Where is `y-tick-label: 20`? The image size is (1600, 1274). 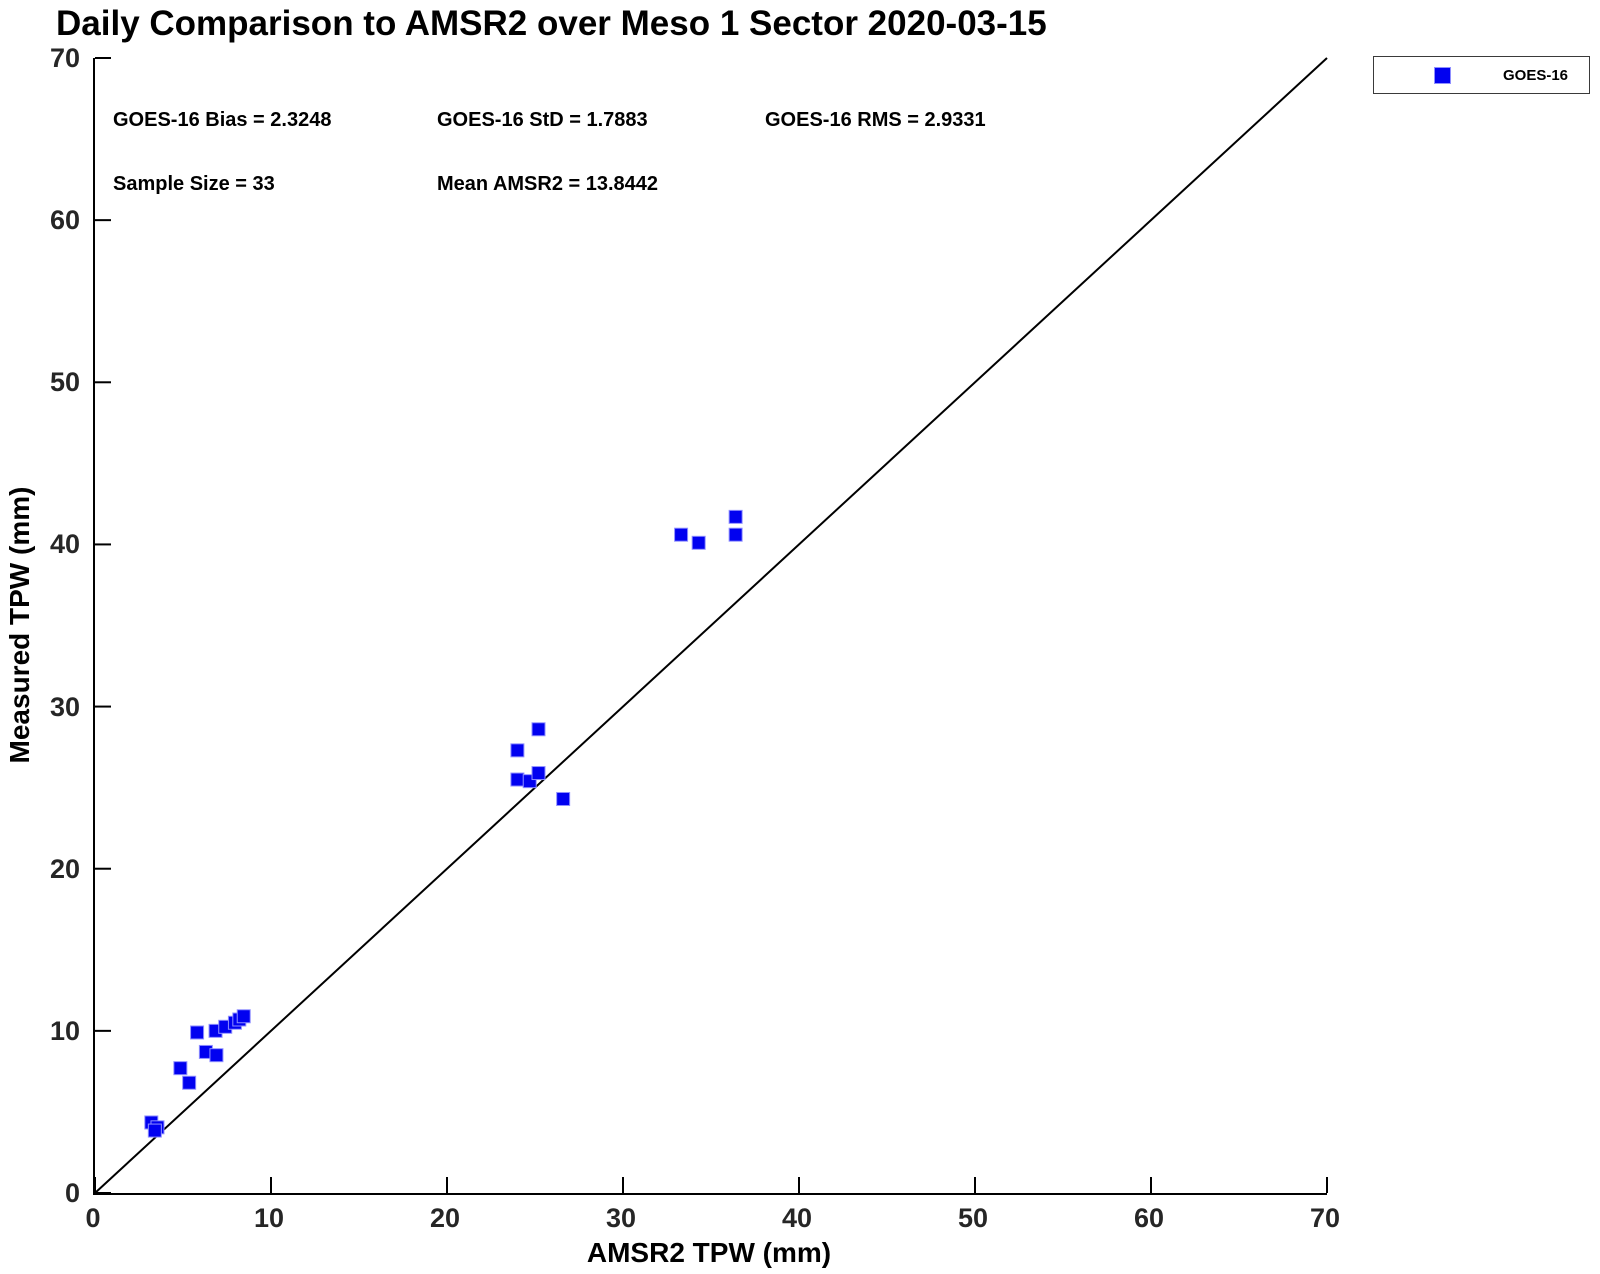
y-tick-label: 20 is located at coordinates (64, 868).